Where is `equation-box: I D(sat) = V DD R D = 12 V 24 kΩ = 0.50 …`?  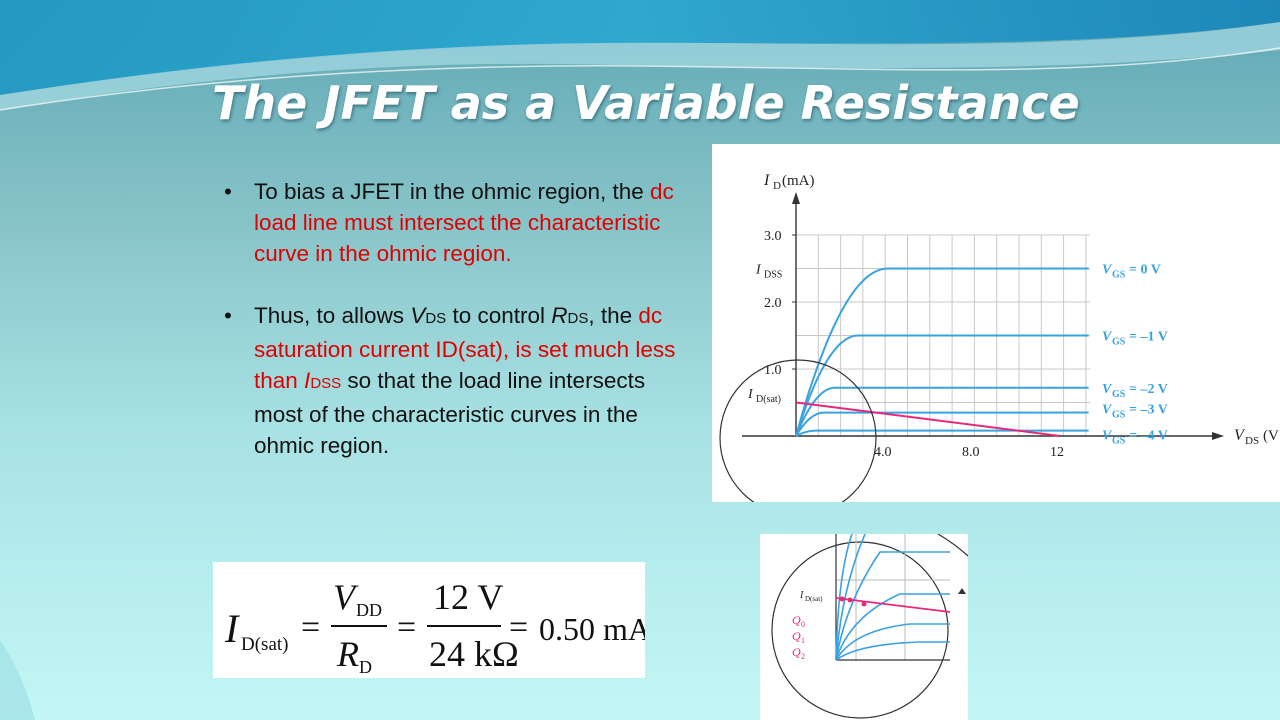
equation-box: I D(sat) = V DD R D = 12 V 24 kΩ = 0.50 … is located at coordinates (429, 620).